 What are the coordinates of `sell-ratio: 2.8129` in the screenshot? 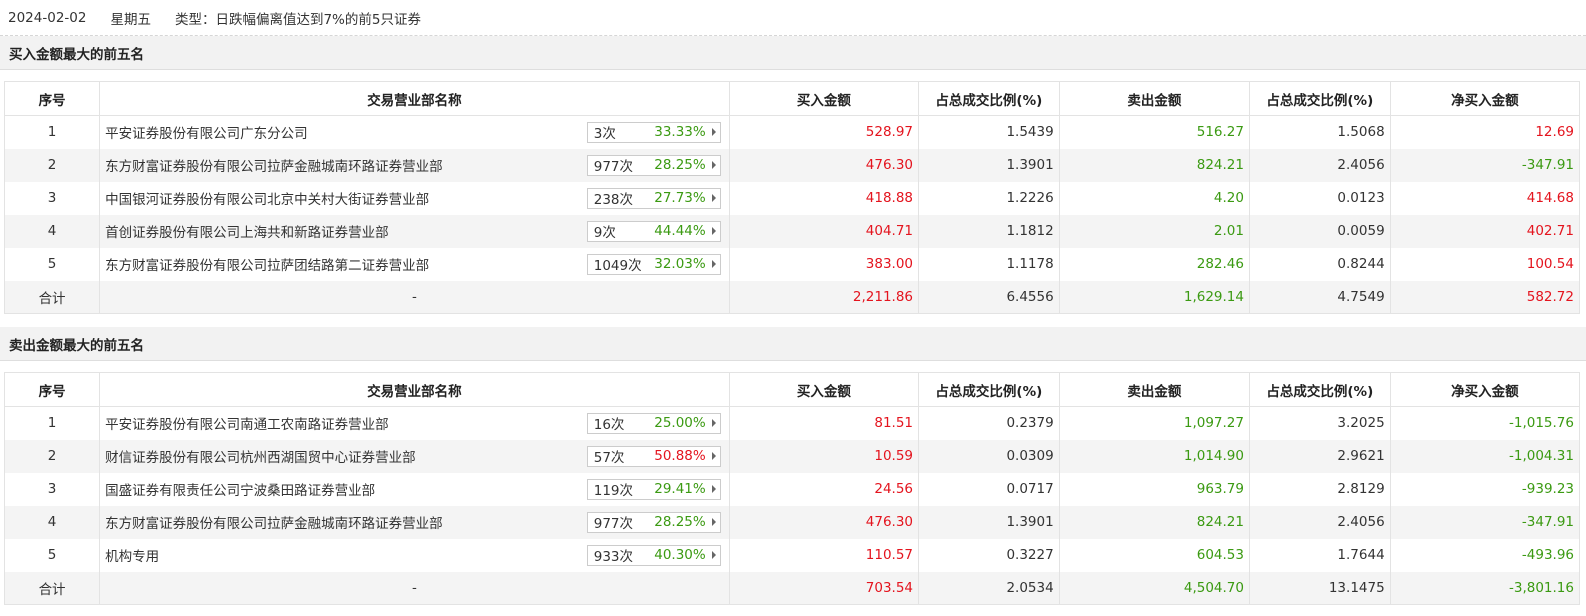 It's located at (1319, 489).